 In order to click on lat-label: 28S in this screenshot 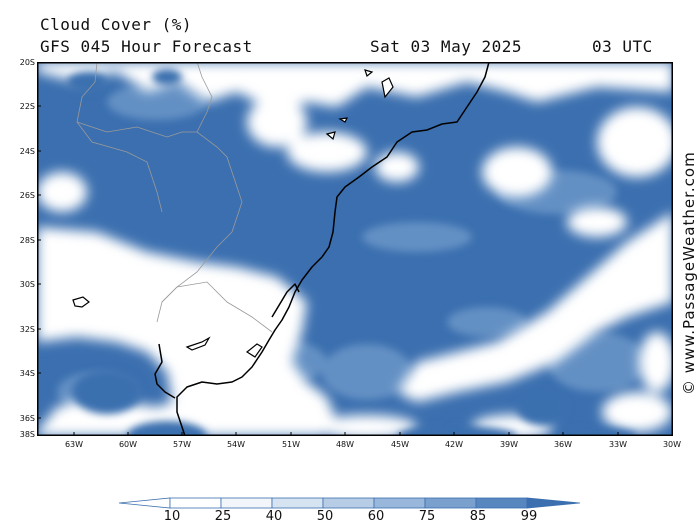, I will do `click(27, 240)`.